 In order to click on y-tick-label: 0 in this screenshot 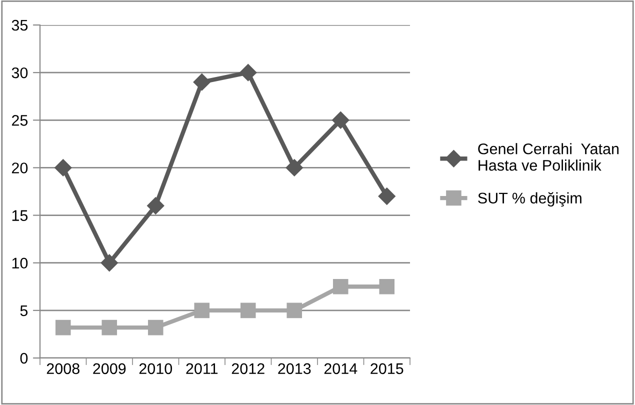, I will do `click(24, 358)`.